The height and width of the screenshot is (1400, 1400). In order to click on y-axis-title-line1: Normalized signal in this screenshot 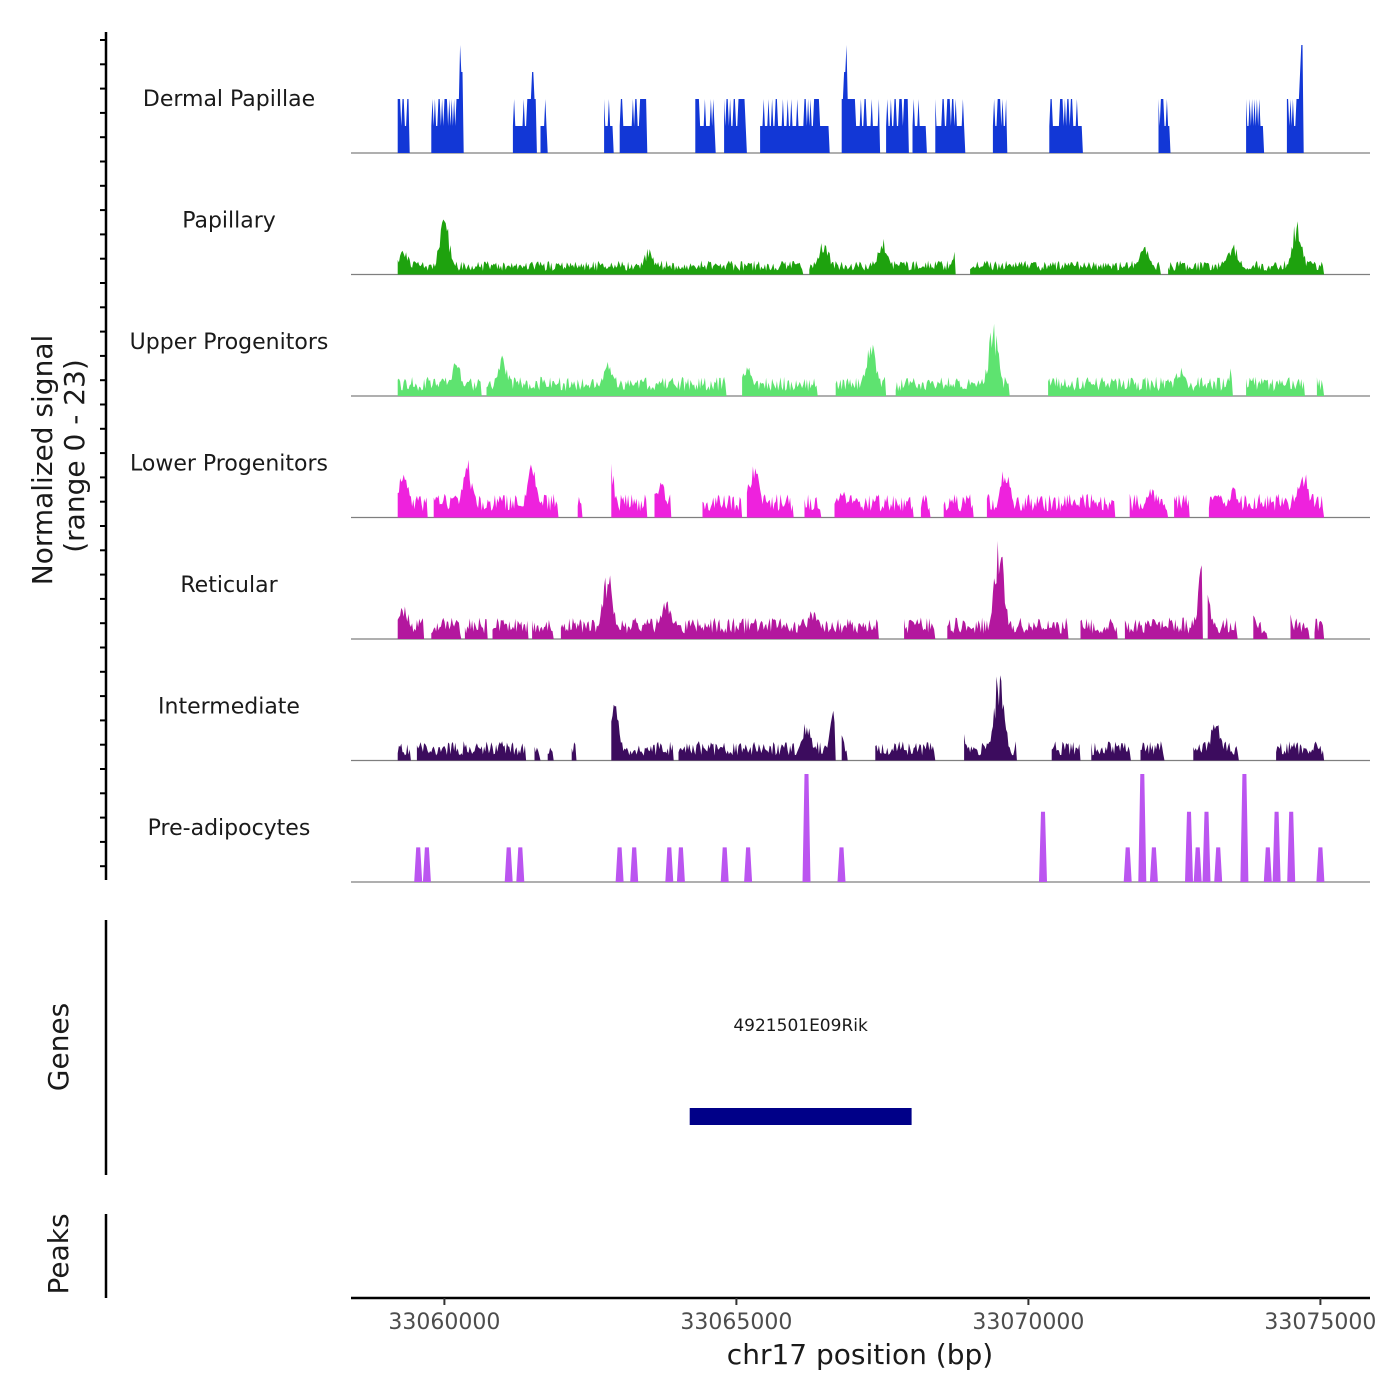, I will do `click(42, 460)`.